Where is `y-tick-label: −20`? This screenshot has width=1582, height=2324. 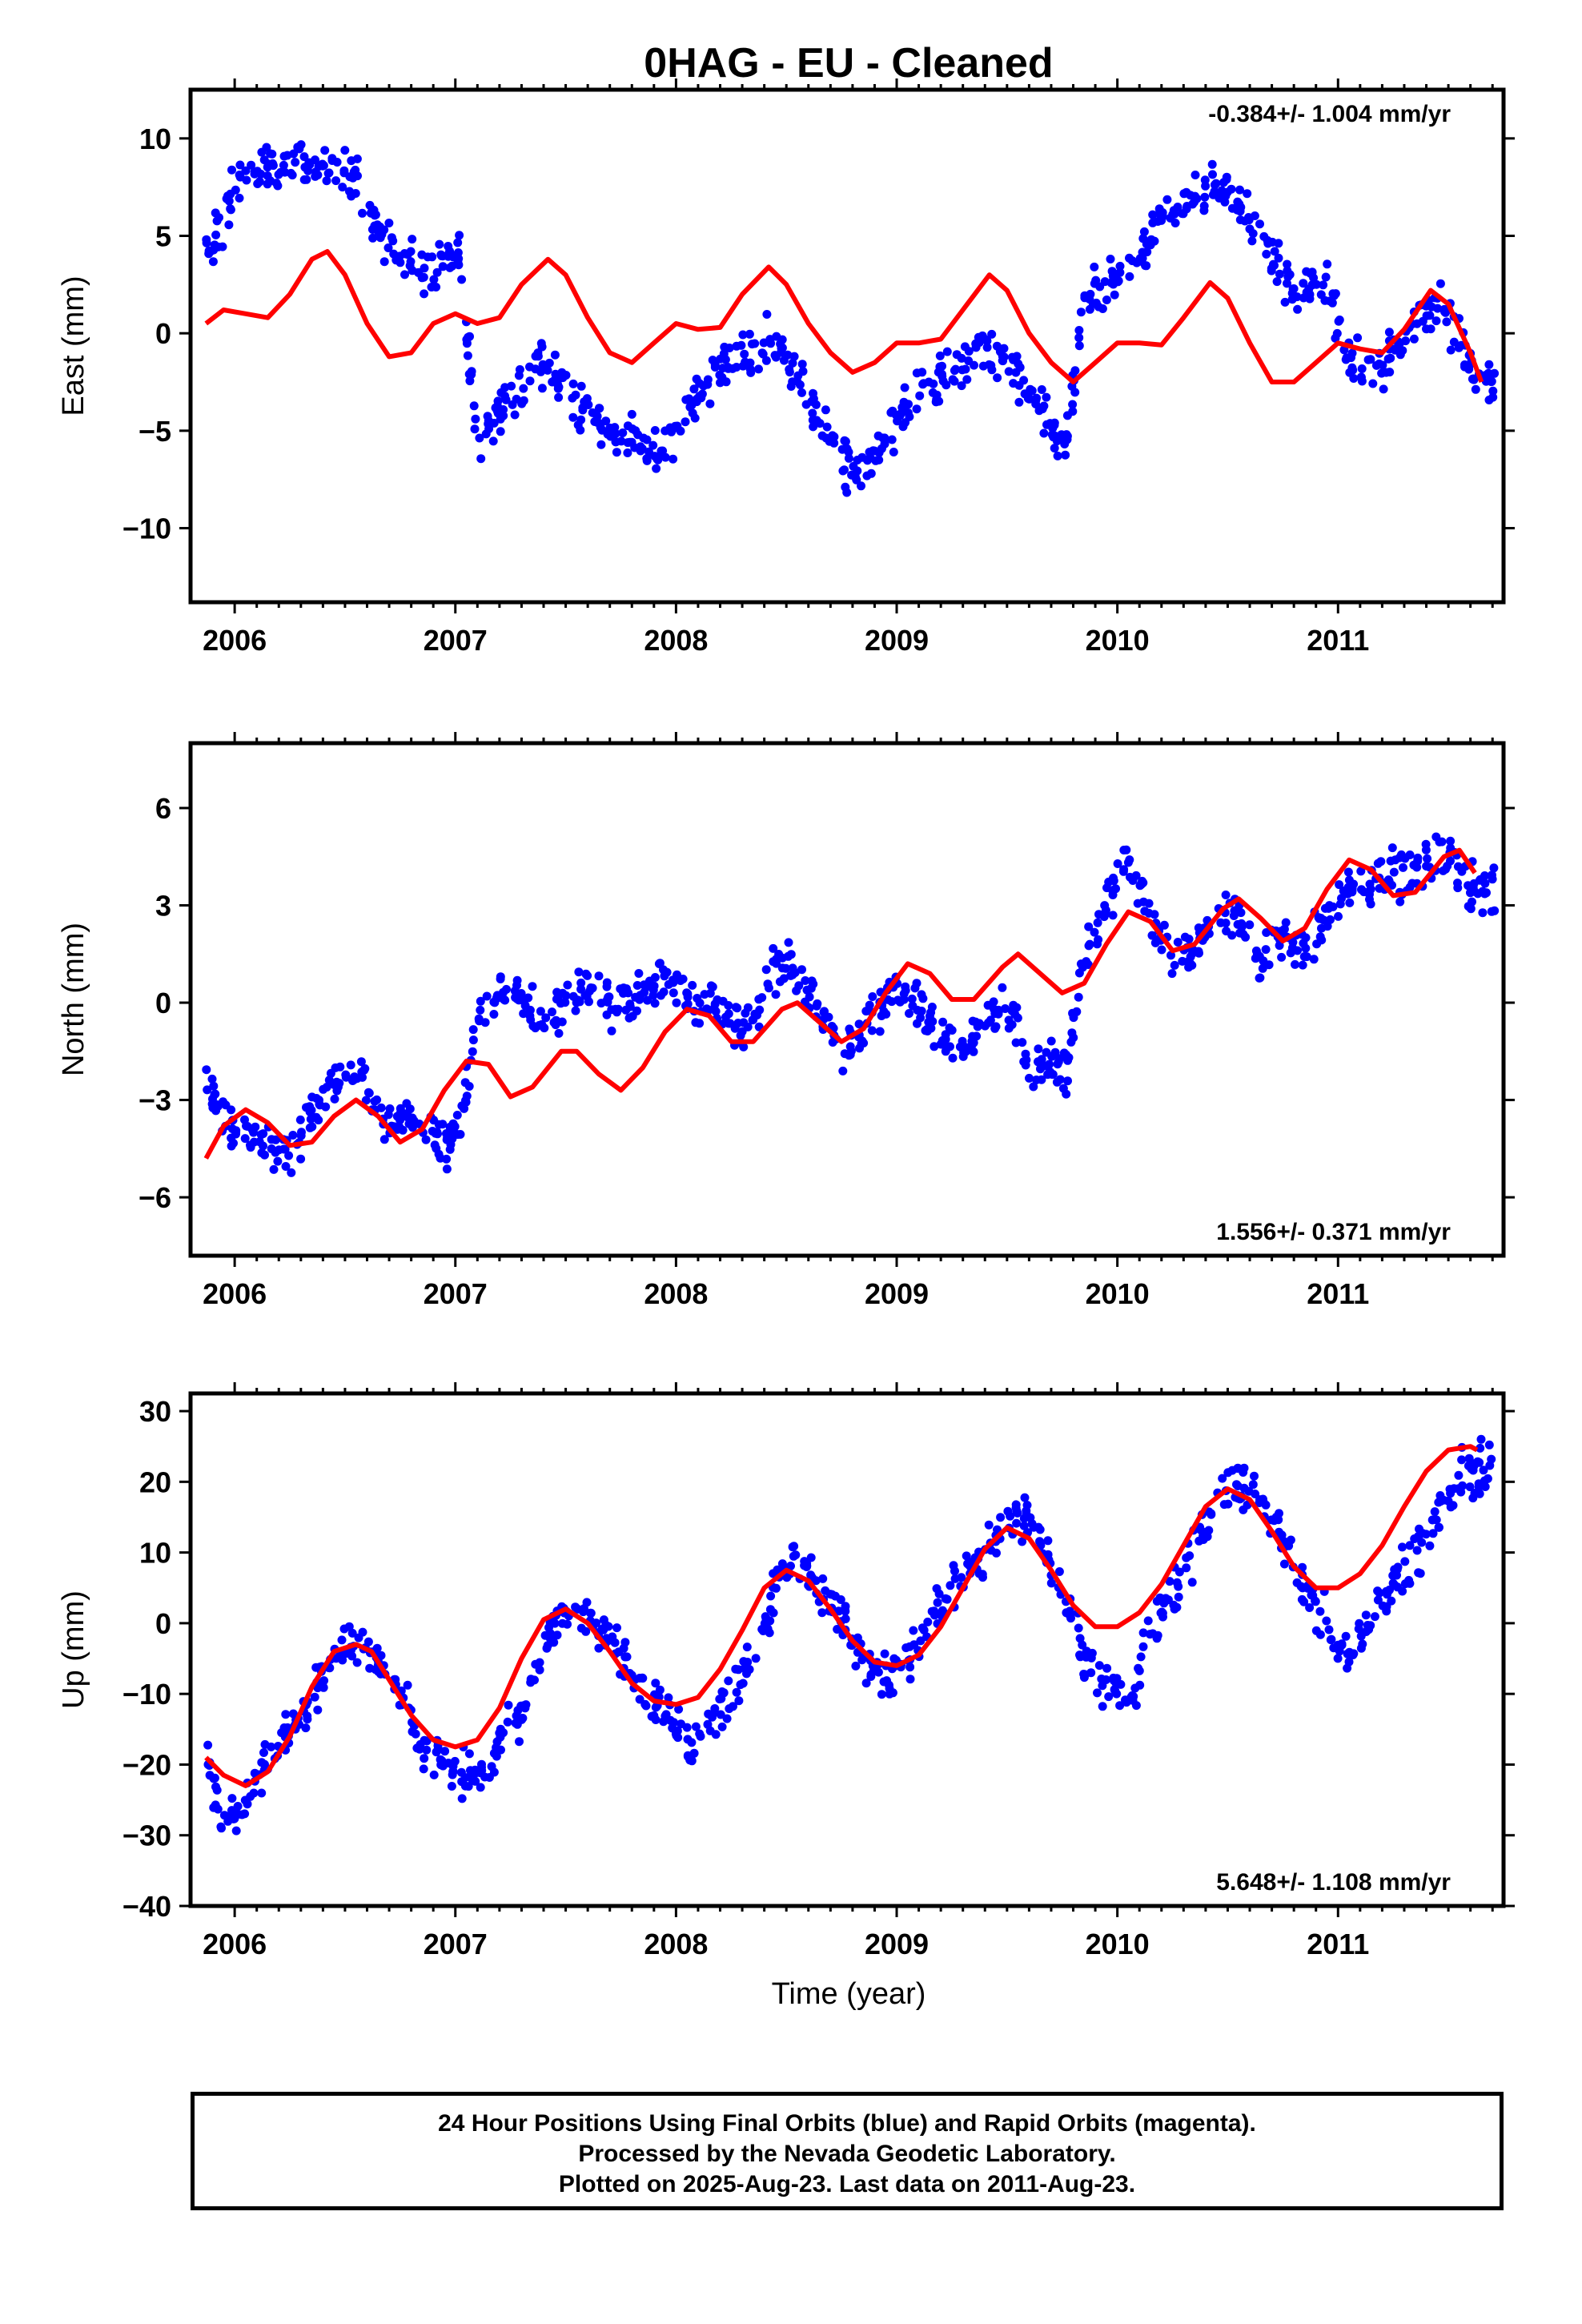
y-tick-label: −20 is located at coordinates (146, 1765).